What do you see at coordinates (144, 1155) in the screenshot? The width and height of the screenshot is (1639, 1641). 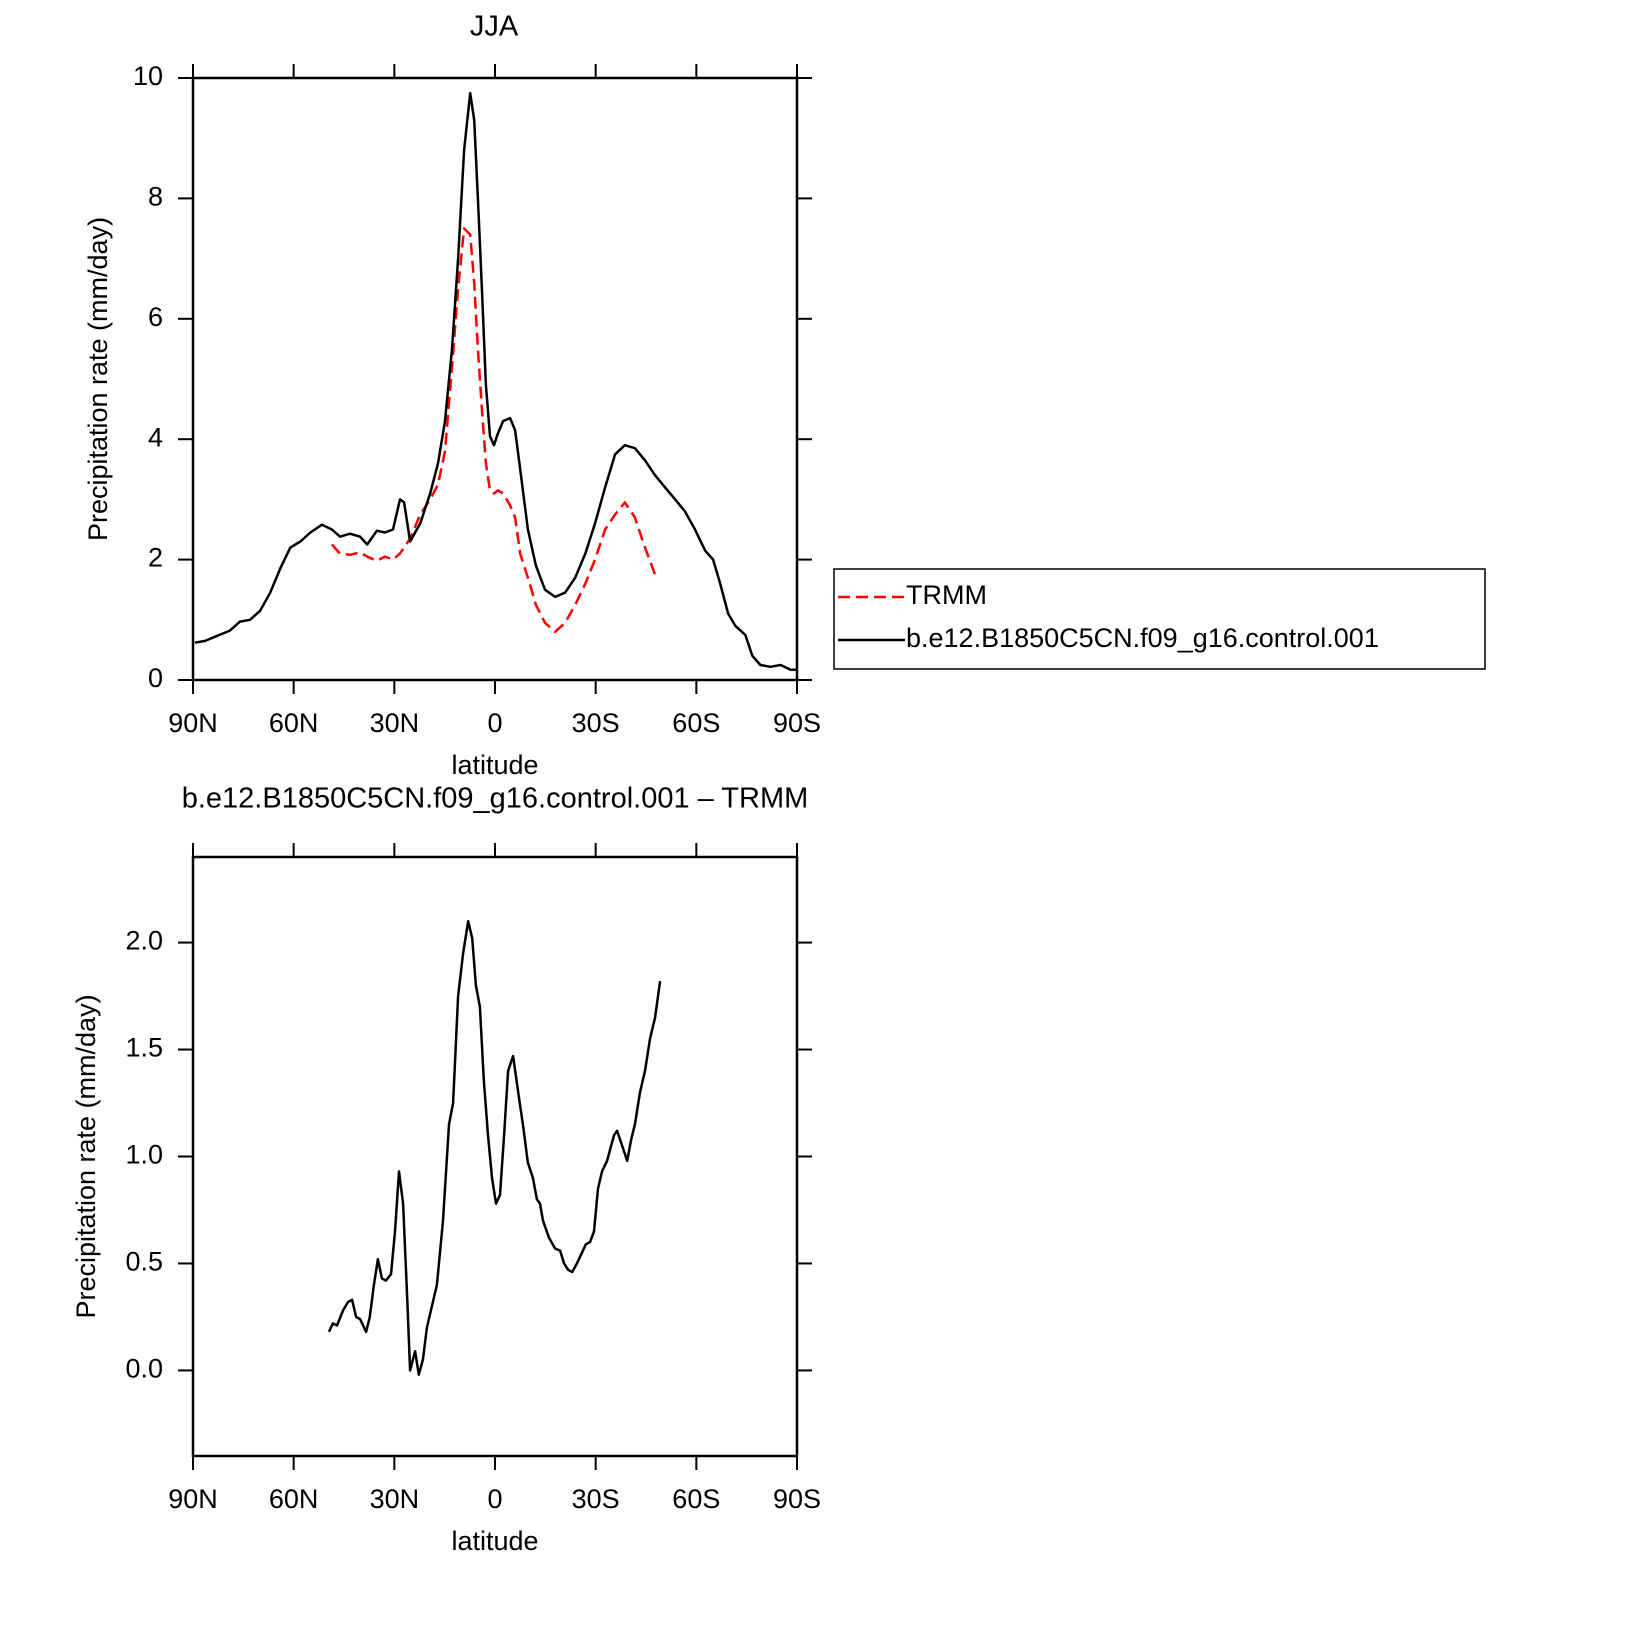 I see `y-tick-label: 1.0` at bounding box center [144, 1155].